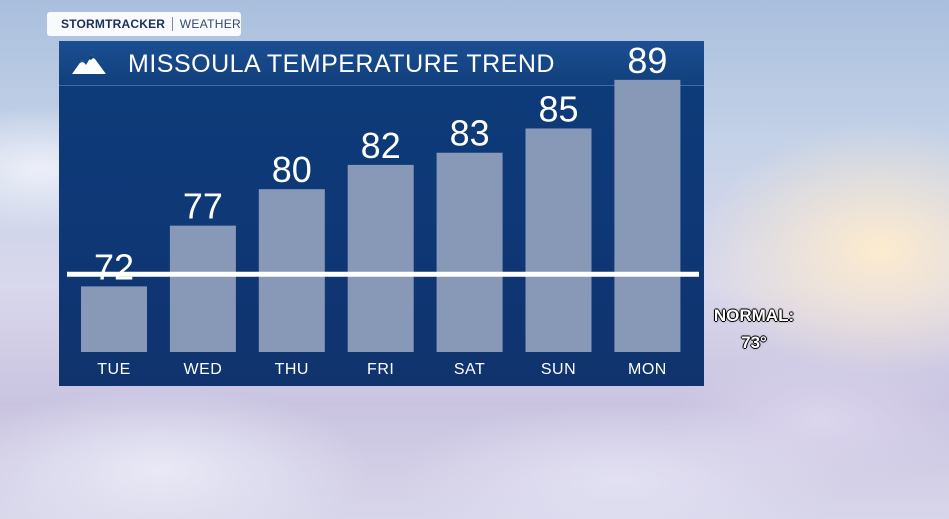 The image size is (949, 519). I want to click on brand-divider, so click(172, 24).